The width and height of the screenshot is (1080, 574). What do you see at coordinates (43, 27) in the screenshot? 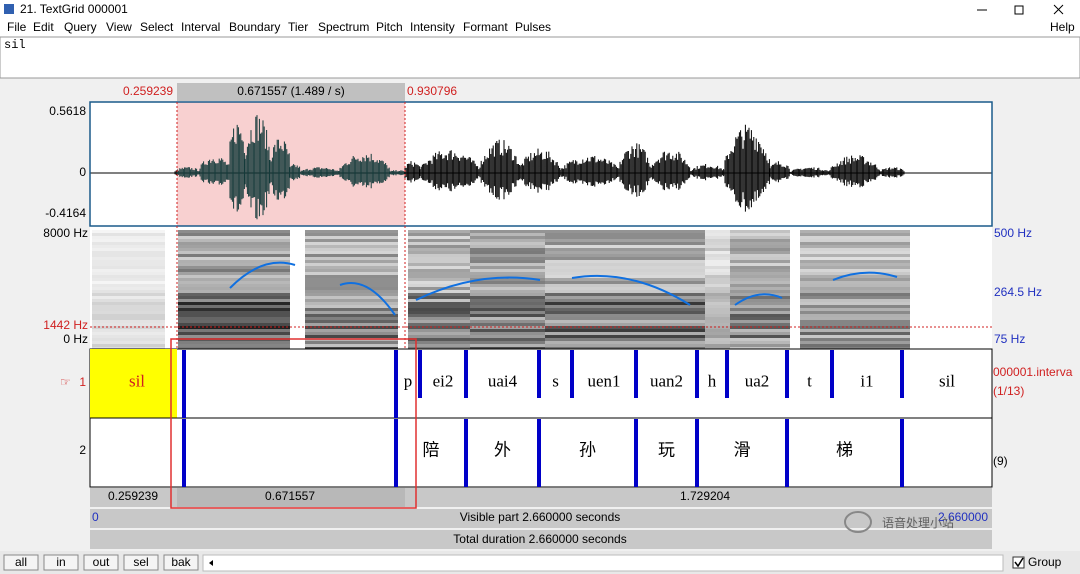
I see `menu-item: Edit` at bounding box center [43, 27].